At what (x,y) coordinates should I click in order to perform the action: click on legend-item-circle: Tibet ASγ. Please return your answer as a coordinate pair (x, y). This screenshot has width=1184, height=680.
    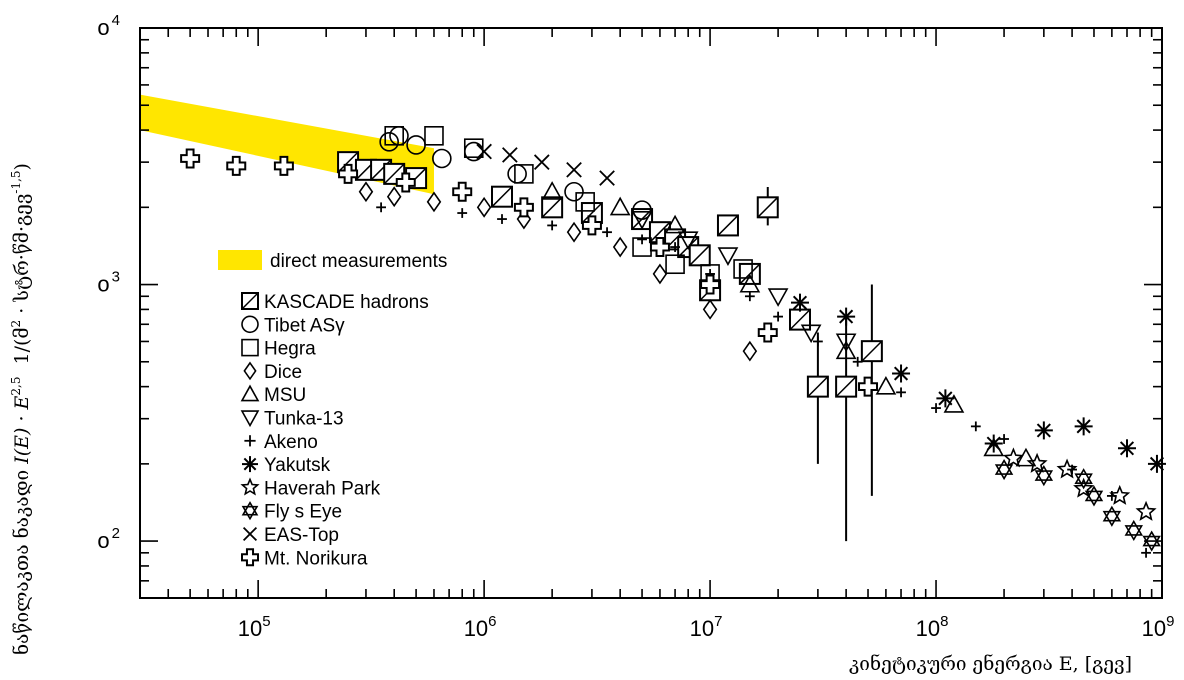
    Looking at the image, I should click on (293, 325).